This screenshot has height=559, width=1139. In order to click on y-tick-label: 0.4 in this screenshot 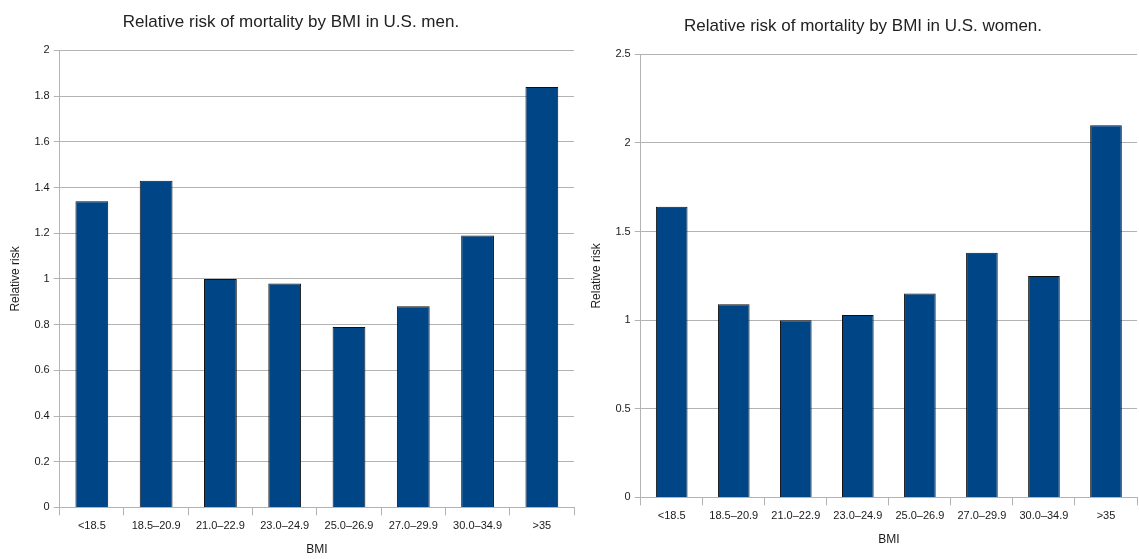, I will do `click(42, 415)`.